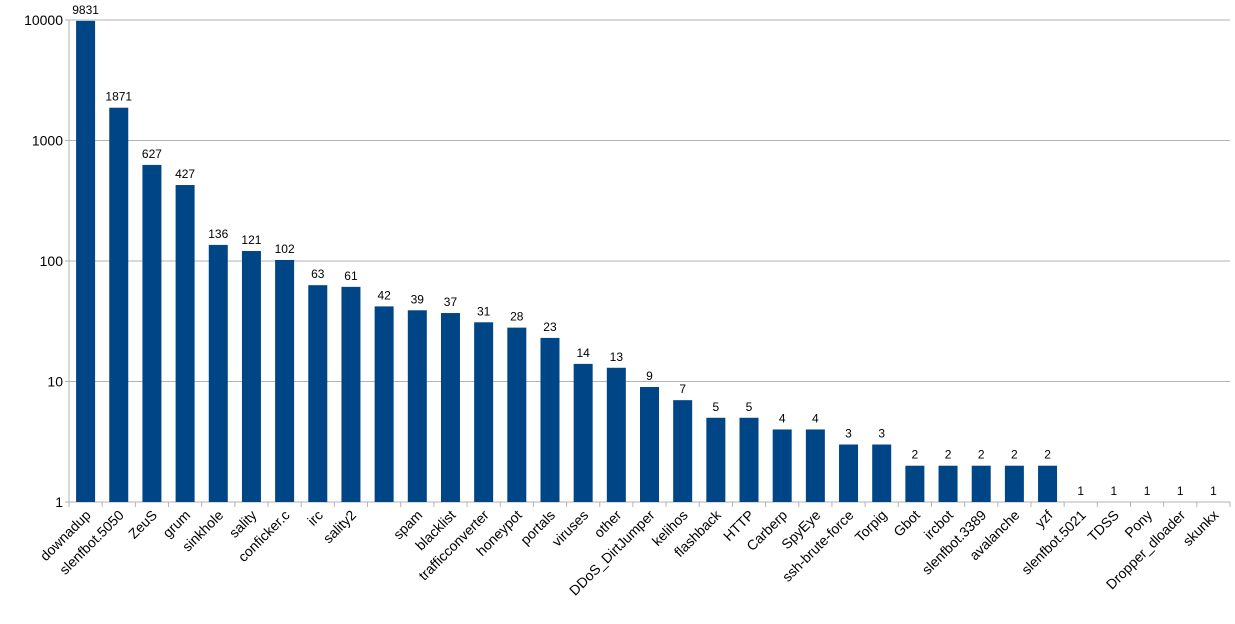 The width and height of the screenshot is (1235, 624). I want to click on data-label: 136, so click(218, 234).